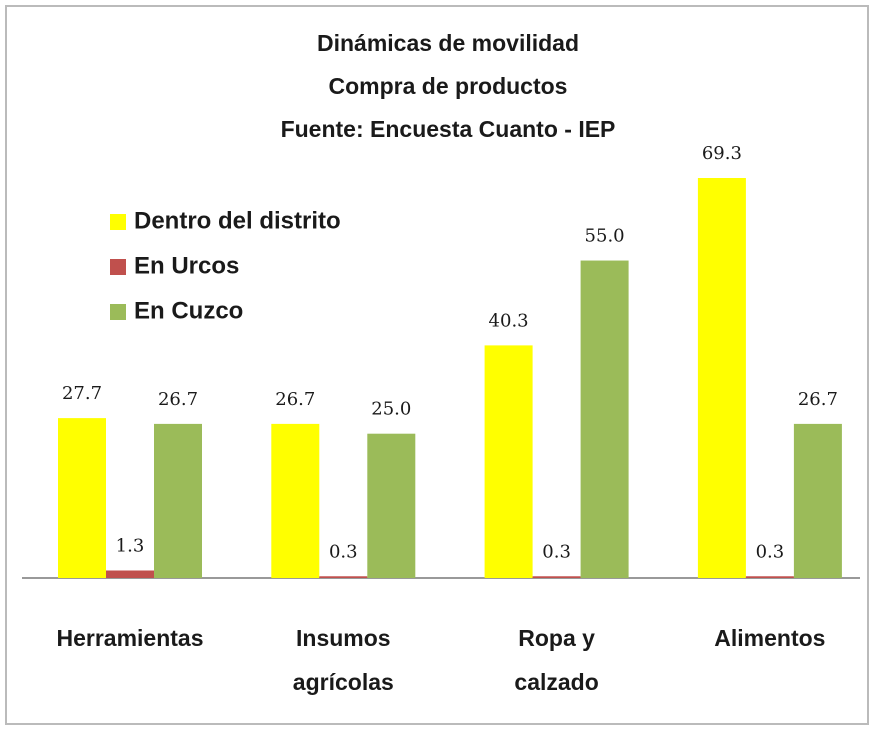  Describe the element at coordinates (186, 265) in the screenshot. I see `legend-label: En Urcos` at that location.